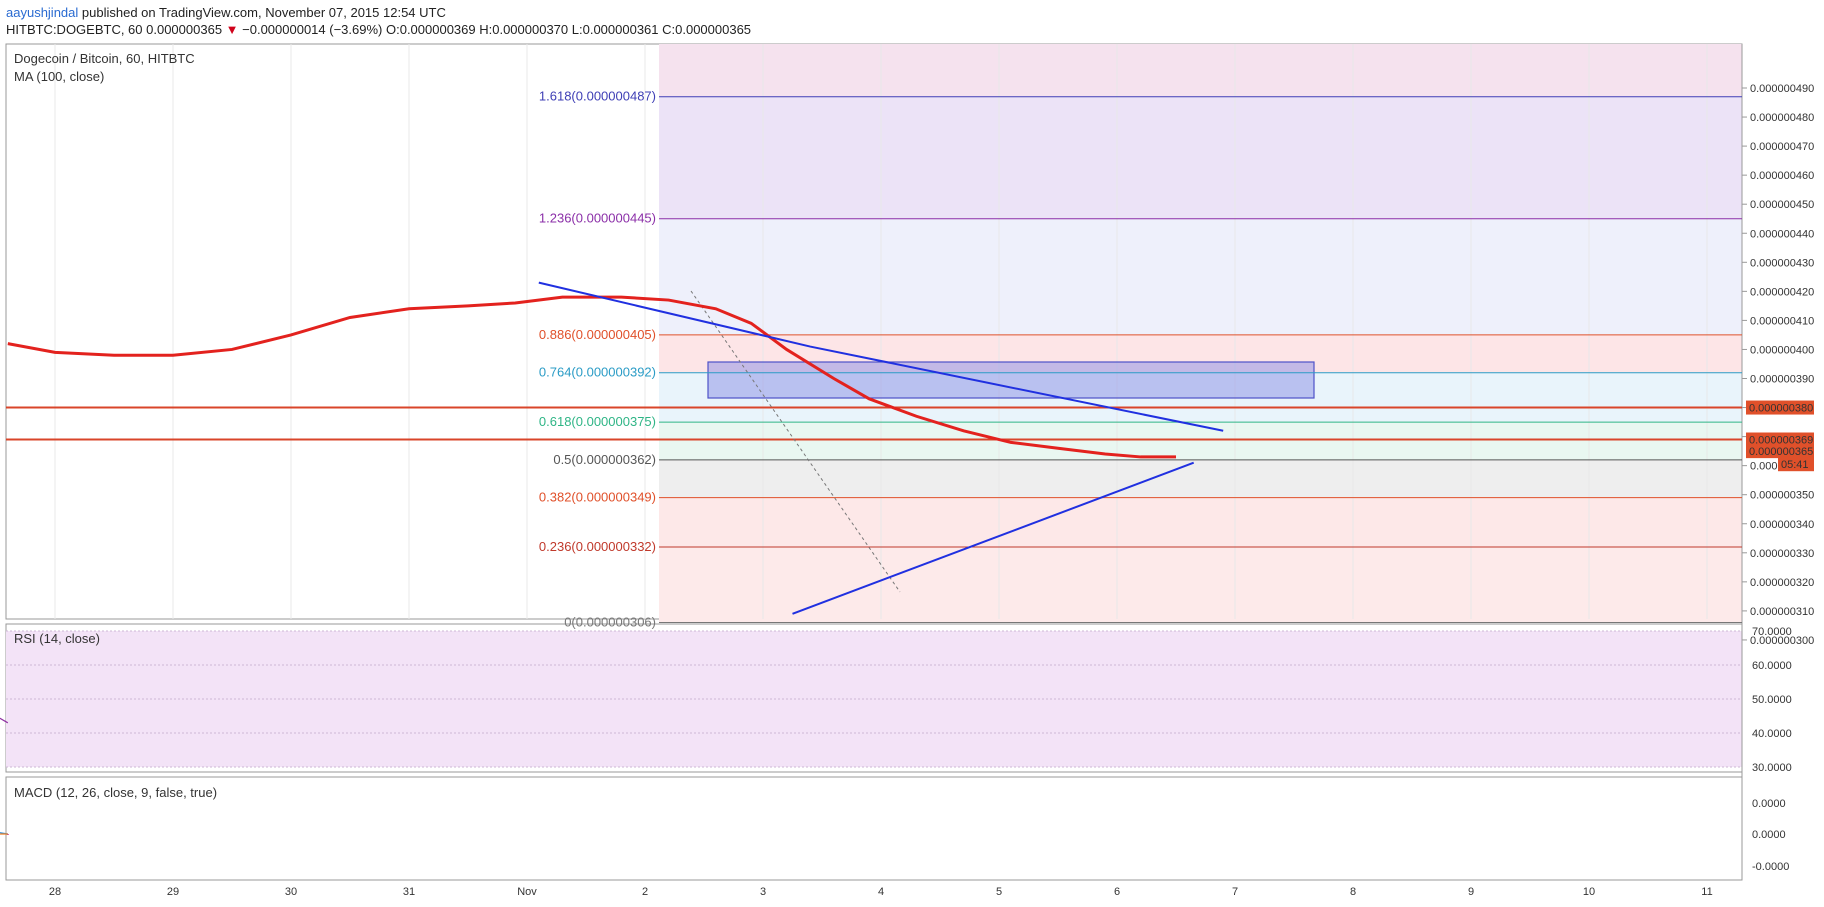  What do you see at coordinates (57, 638) in the screenshot?
I see `rsi-indicator-label: RSI (14, close)` at bounding box center [57, 638].